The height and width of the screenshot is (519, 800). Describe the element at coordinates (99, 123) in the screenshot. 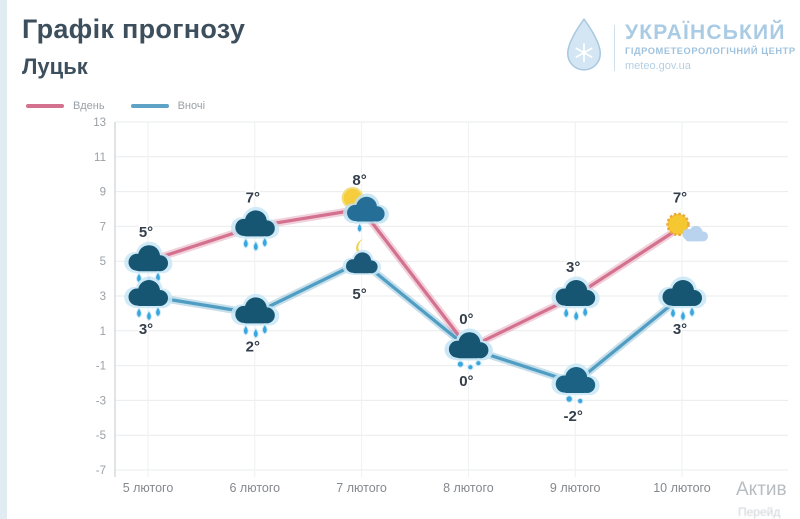

I see `y-tick-label: 13` at that location.